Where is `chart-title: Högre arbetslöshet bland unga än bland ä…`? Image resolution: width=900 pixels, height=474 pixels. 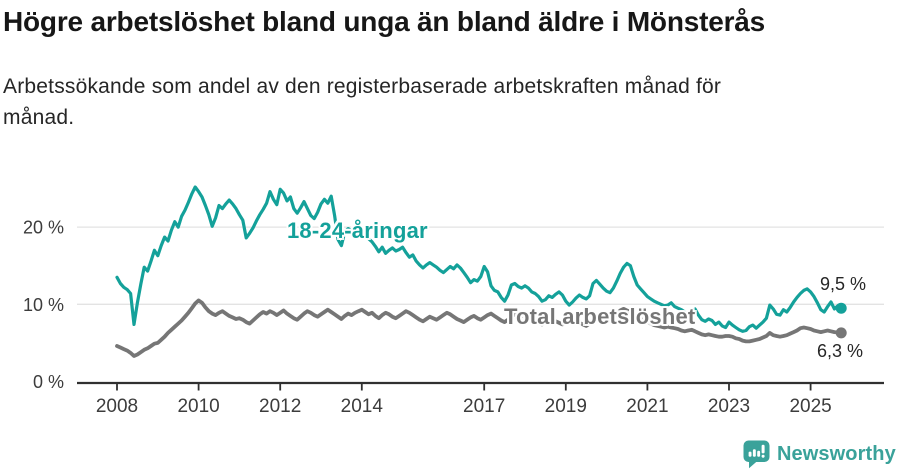 chart-title: Högre arbetslöshet bland unga än bland ä… is located at coordinates (384, 21).